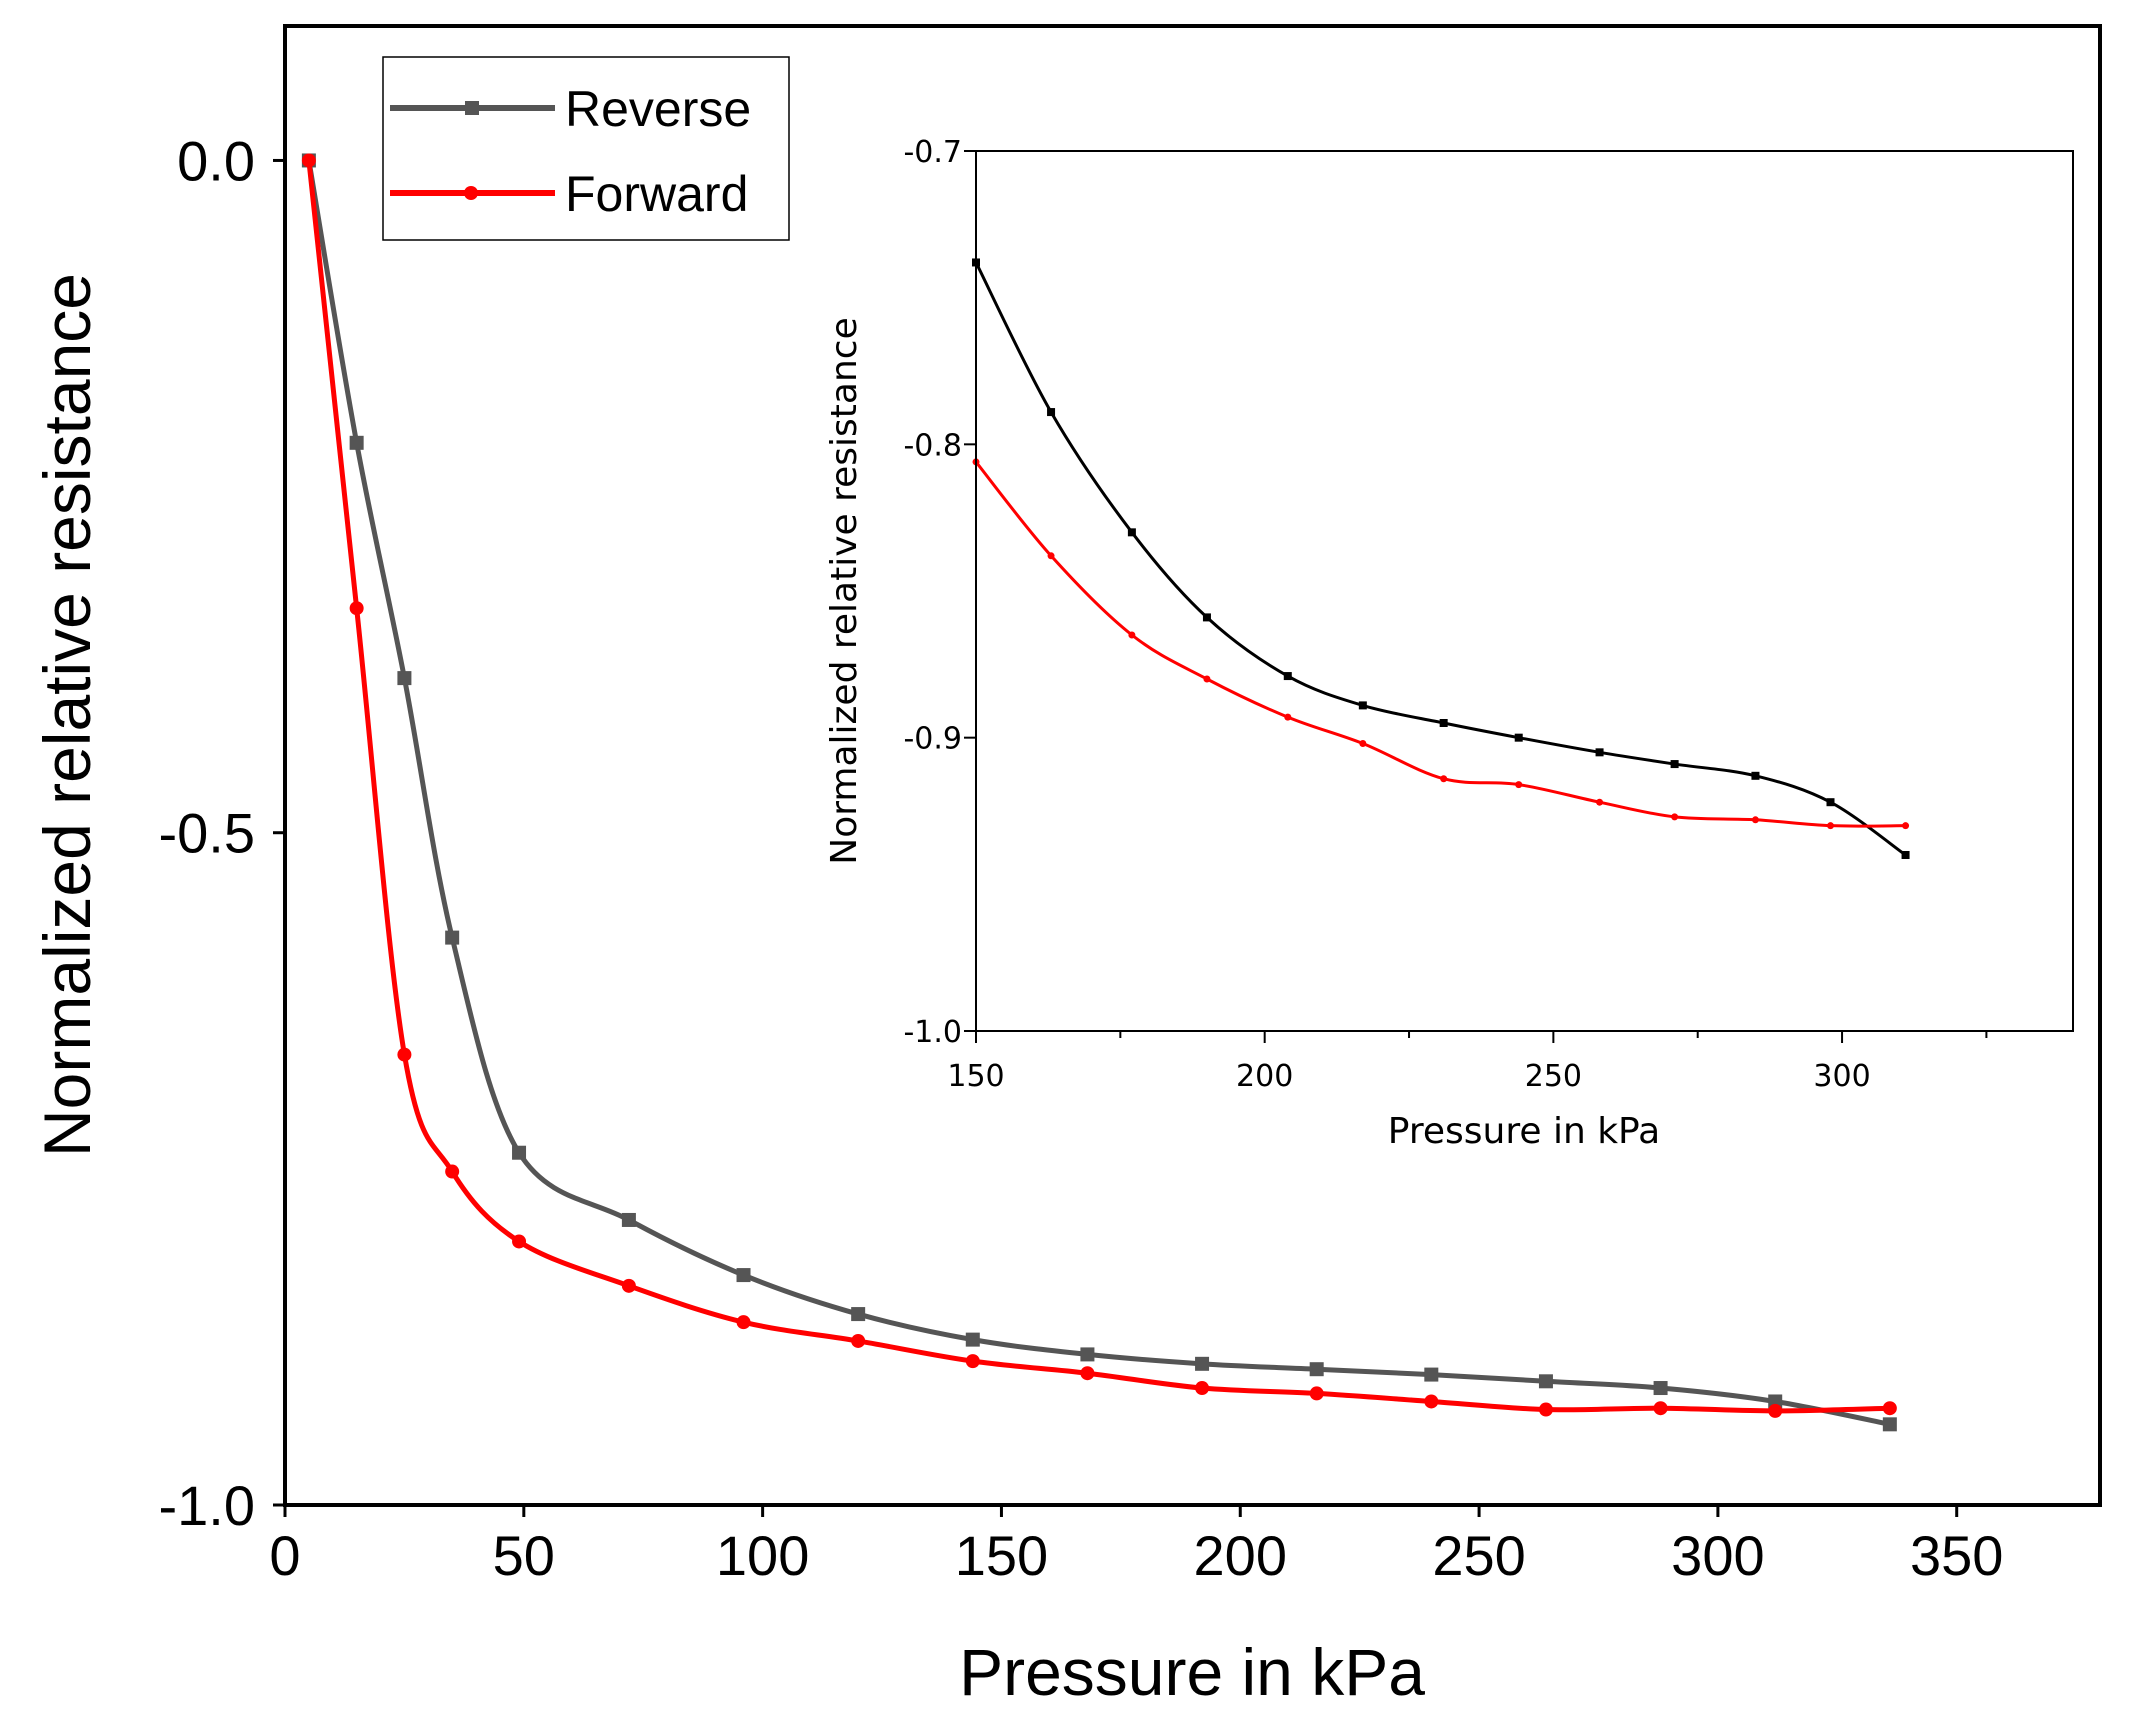 The image size is (2130, 1719). I want to click on inset-x-tick-label-1: 200, so click(1264, 1076).